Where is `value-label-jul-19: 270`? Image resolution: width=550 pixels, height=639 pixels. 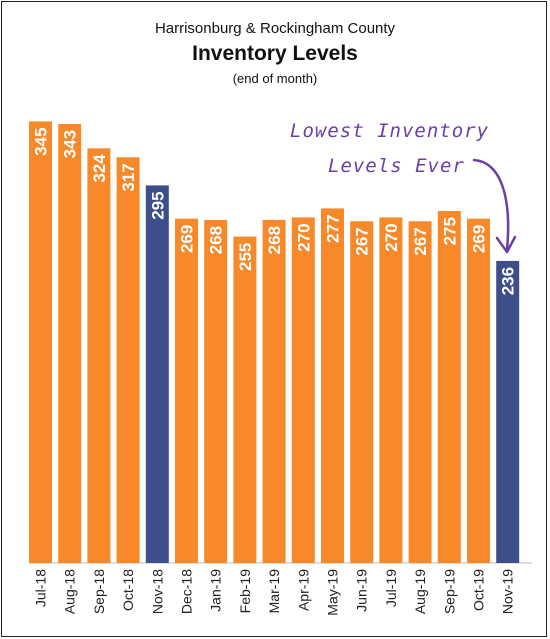
value-label-jul-19: 270 is located at coordinates (391, 237).